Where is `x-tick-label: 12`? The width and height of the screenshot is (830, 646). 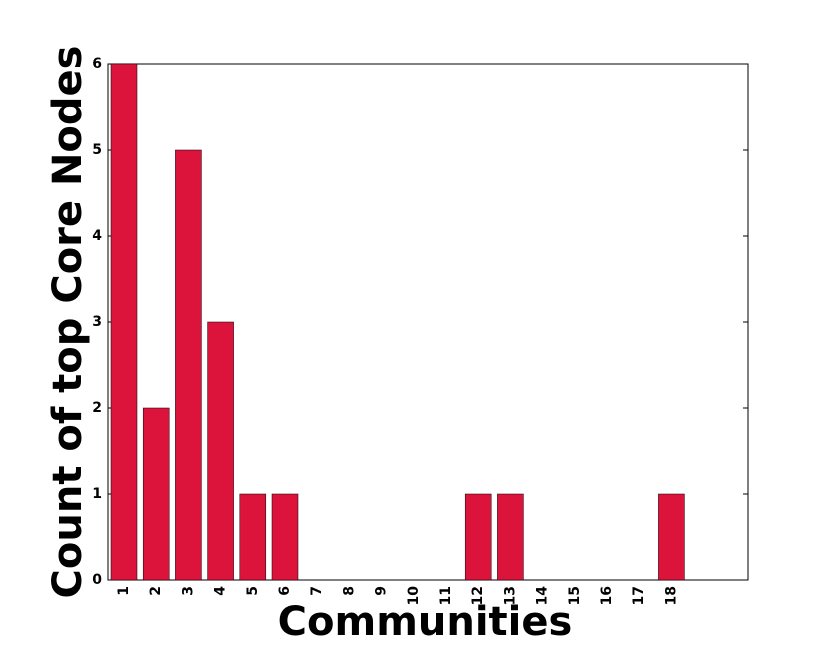
x-tick-label: 12 is located at coordinates (478, 595).